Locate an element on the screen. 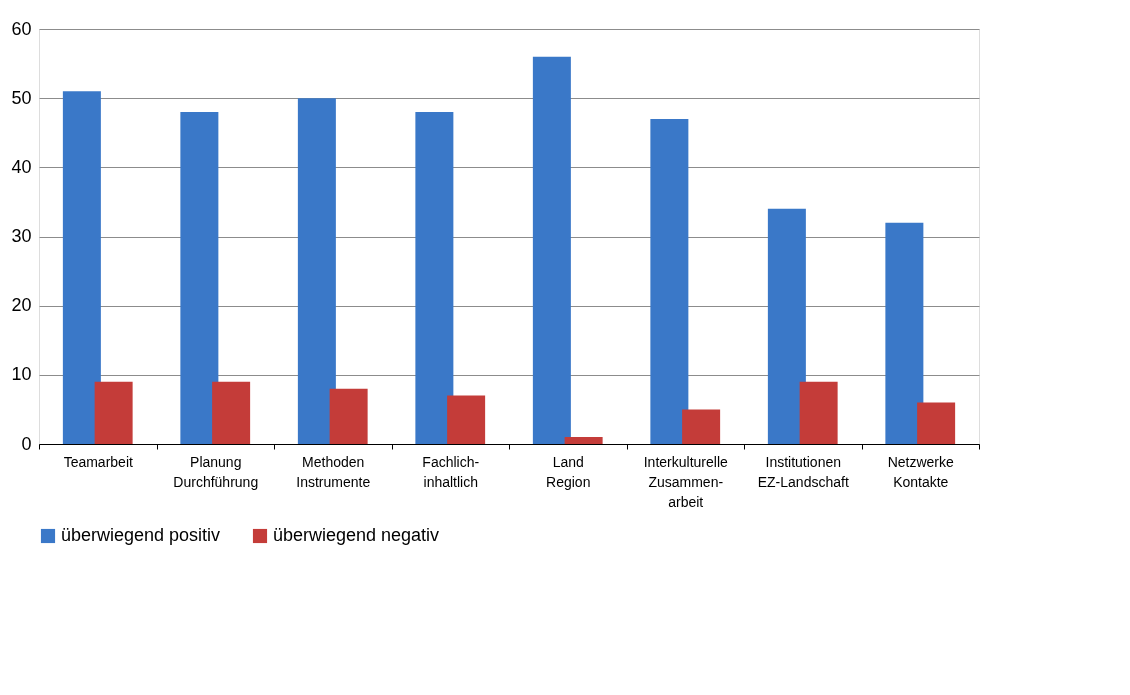 Image resolution: width=1130 pixels, height=695 pixels. y-tick-label: 20 is located at coordinates (21, 305).